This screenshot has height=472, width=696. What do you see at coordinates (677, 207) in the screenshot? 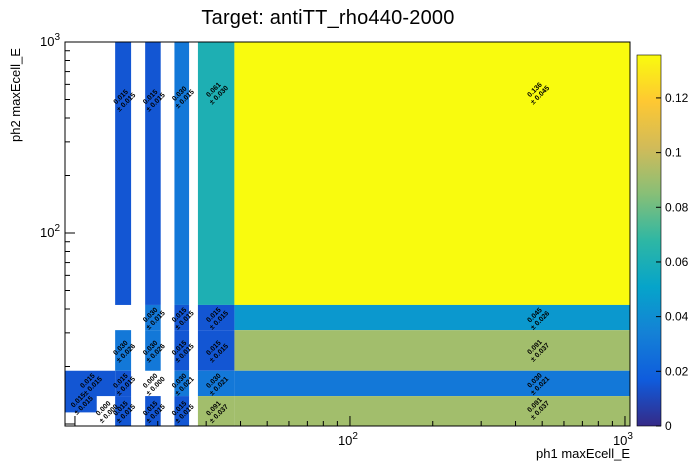
I see `colorbar-tick-label: 0.08` at bounding box center [677, 207].